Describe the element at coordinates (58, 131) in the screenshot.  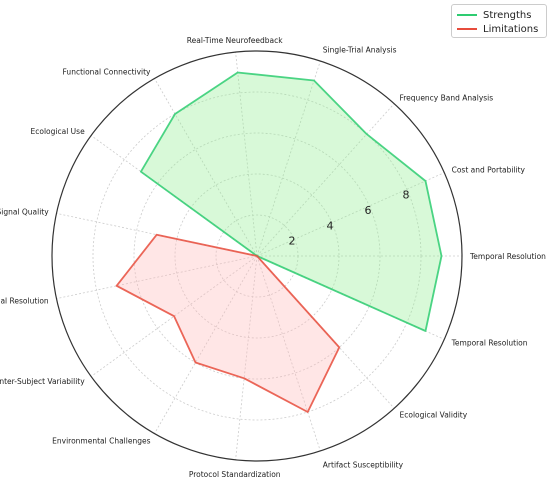
I see `axis-label: Ecological Use` at that location.